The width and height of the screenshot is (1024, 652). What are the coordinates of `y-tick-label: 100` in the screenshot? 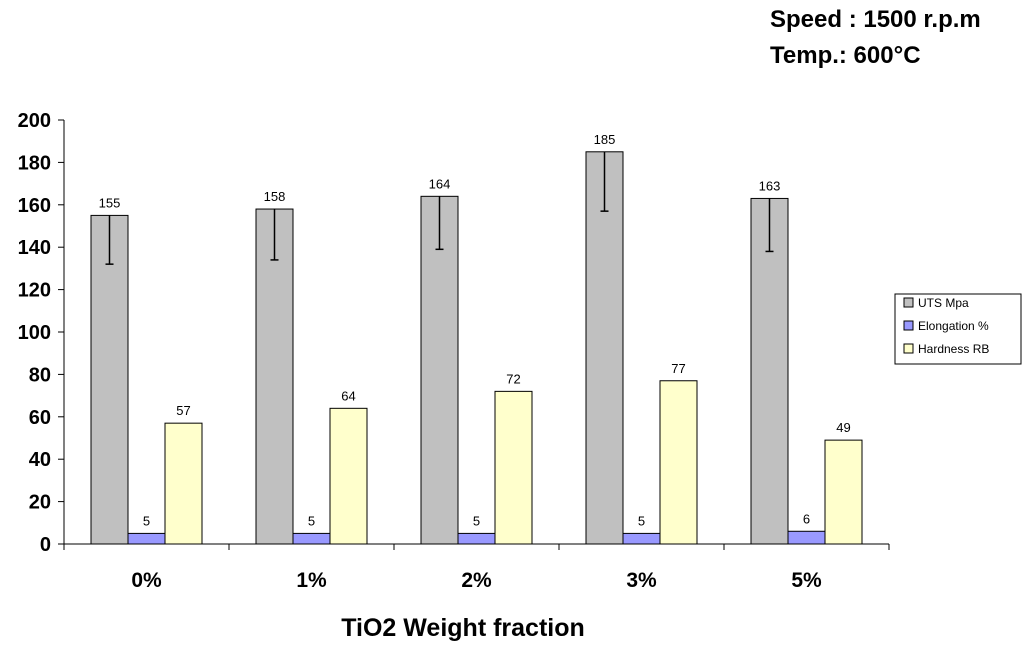 It's located at (34, 333).